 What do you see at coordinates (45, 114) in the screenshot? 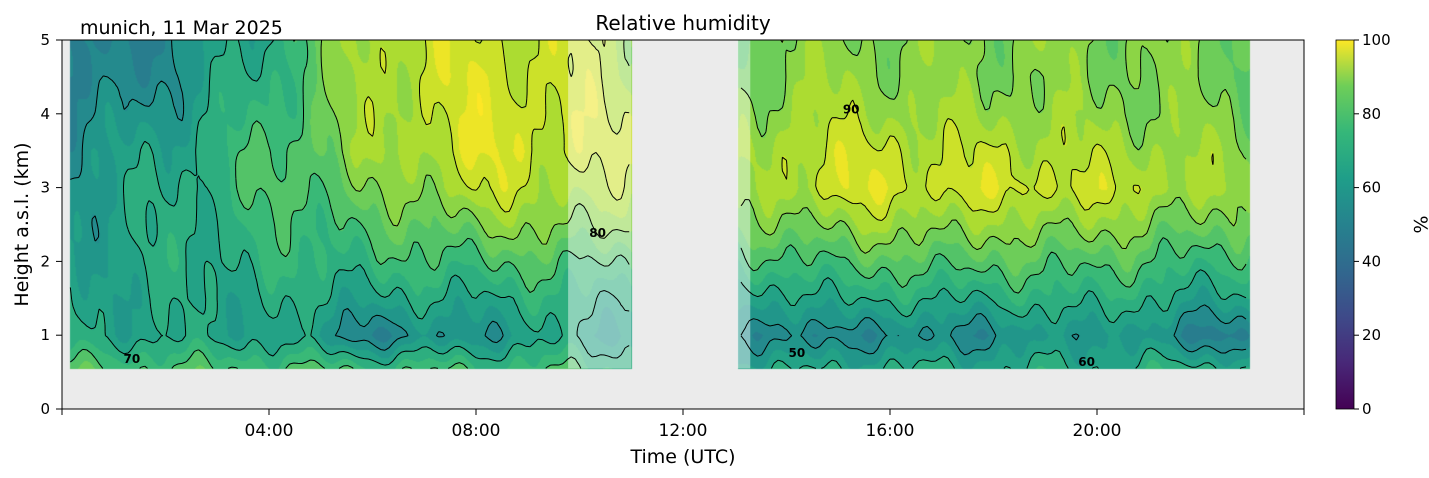
I see `y-tick-label-4: 4` at bounding box center [45, 114].